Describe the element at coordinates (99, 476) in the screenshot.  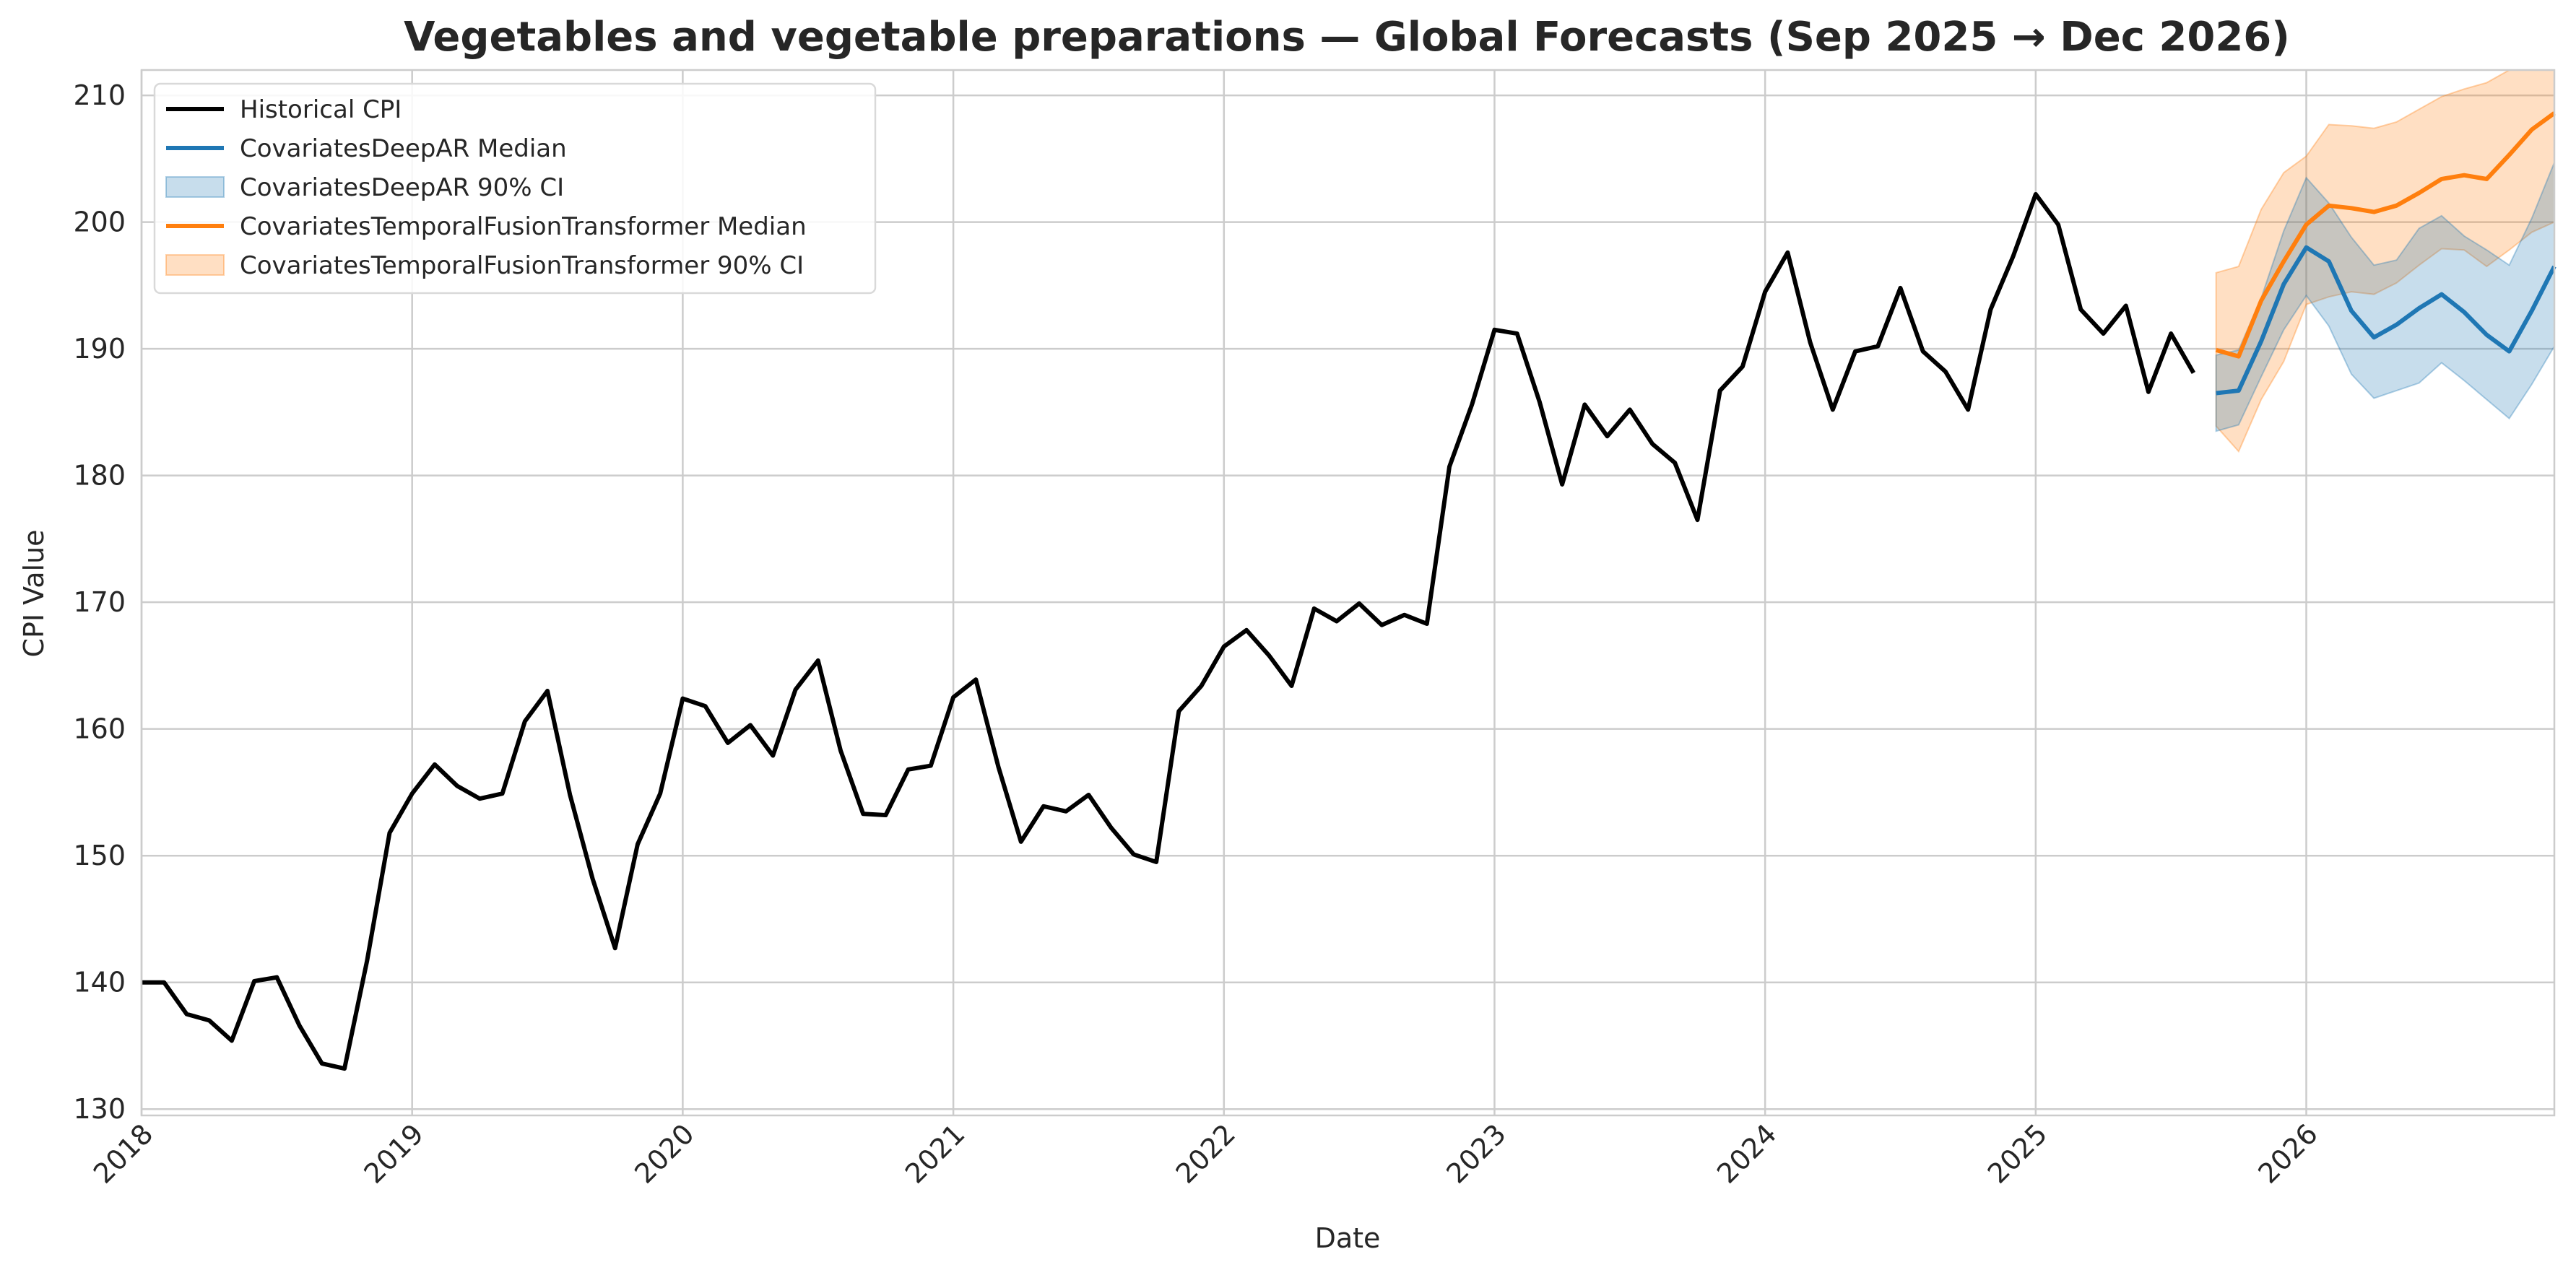
I see `y-tick-label: 180` at that location.